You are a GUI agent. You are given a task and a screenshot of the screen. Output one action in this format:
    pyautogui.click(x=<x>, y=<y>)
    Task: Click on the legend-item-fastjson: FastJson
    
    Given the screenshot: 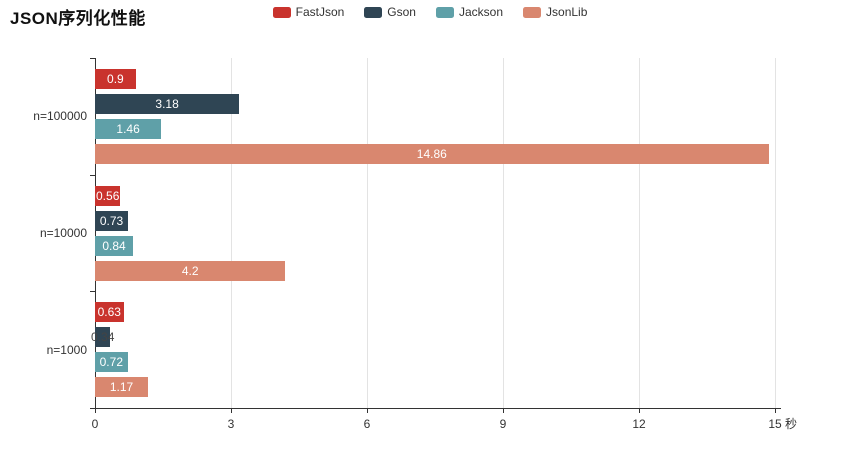 What is the action you would take?
    pyautogui.click(x=308, y=12)
    